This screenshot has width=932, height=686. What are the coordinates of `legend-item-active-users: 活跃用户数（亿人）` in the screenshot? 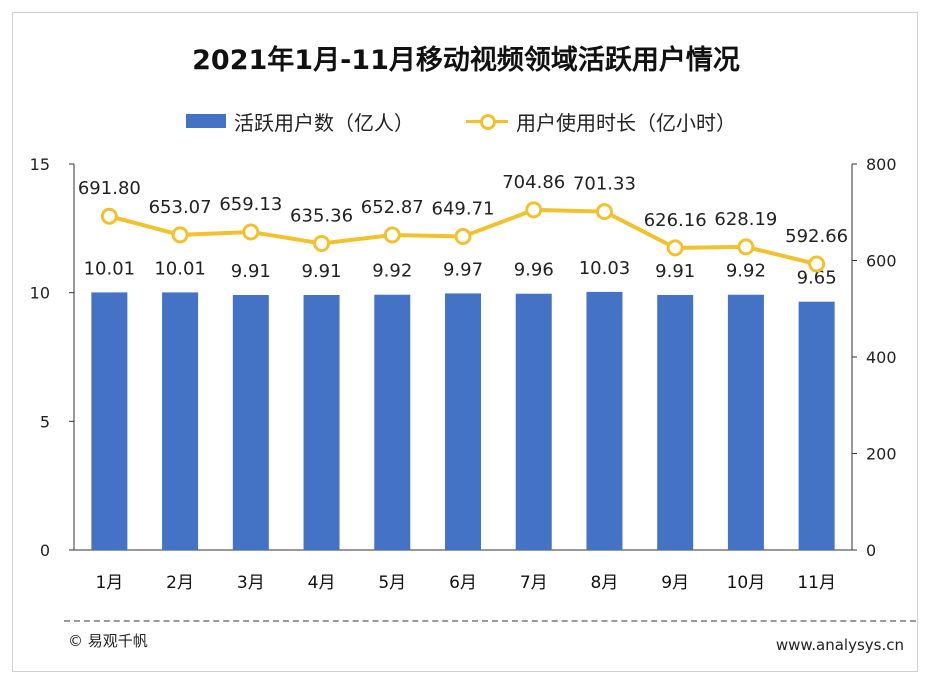 It's located at (300, 121).